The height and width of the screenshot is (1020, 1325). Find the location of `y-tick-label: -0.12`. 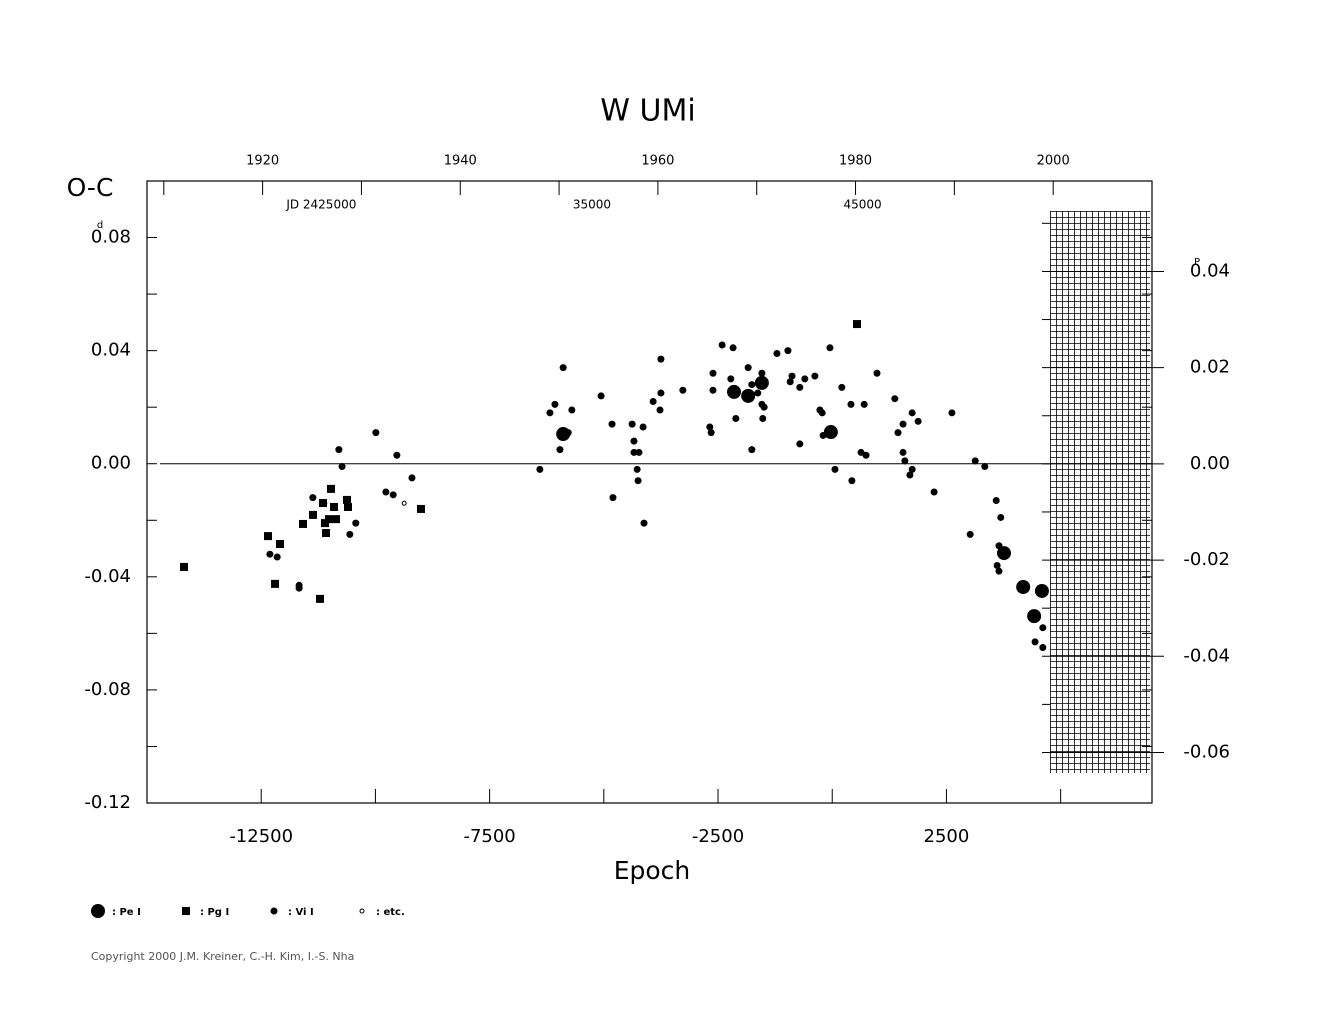

y-tick-label: -0.12 is located at coordinates (107, 802).